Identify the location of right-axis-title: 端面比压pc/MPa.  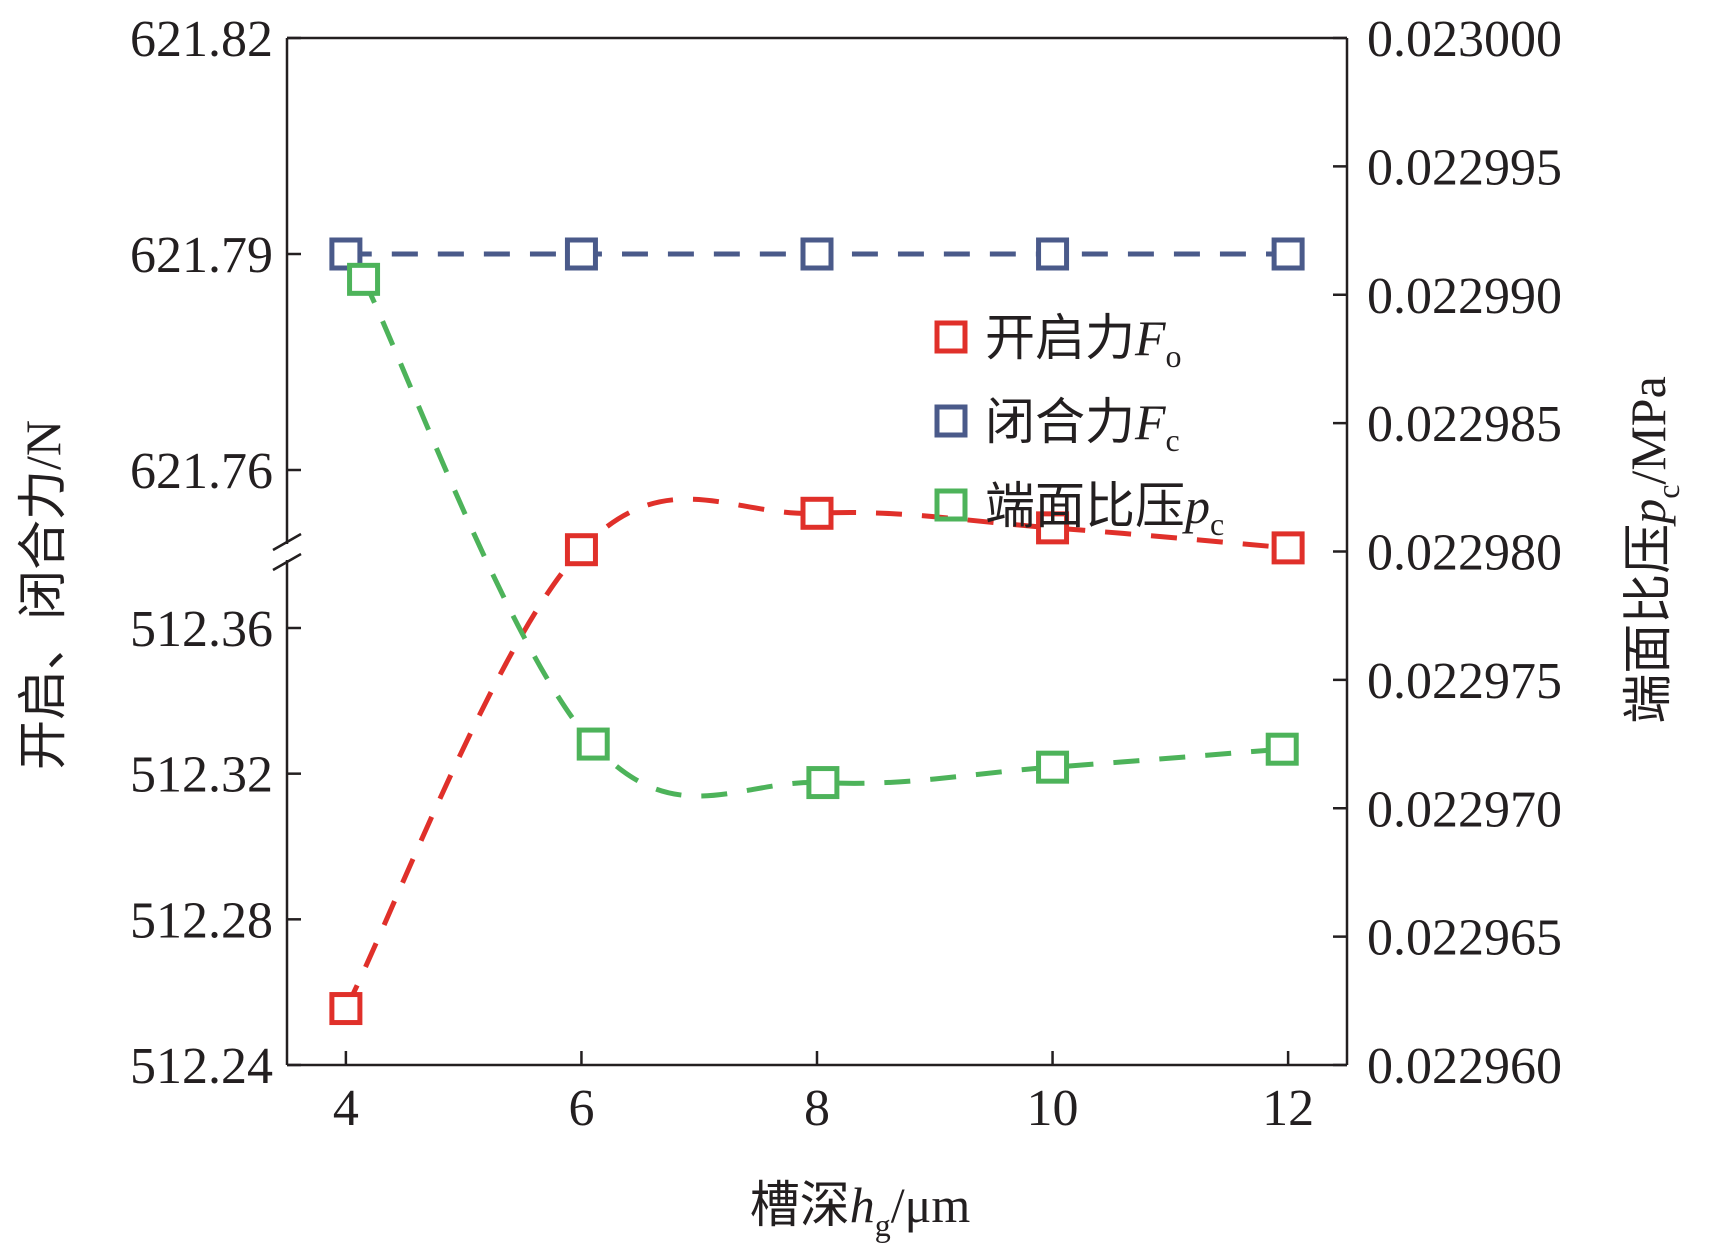
(1653, 550).